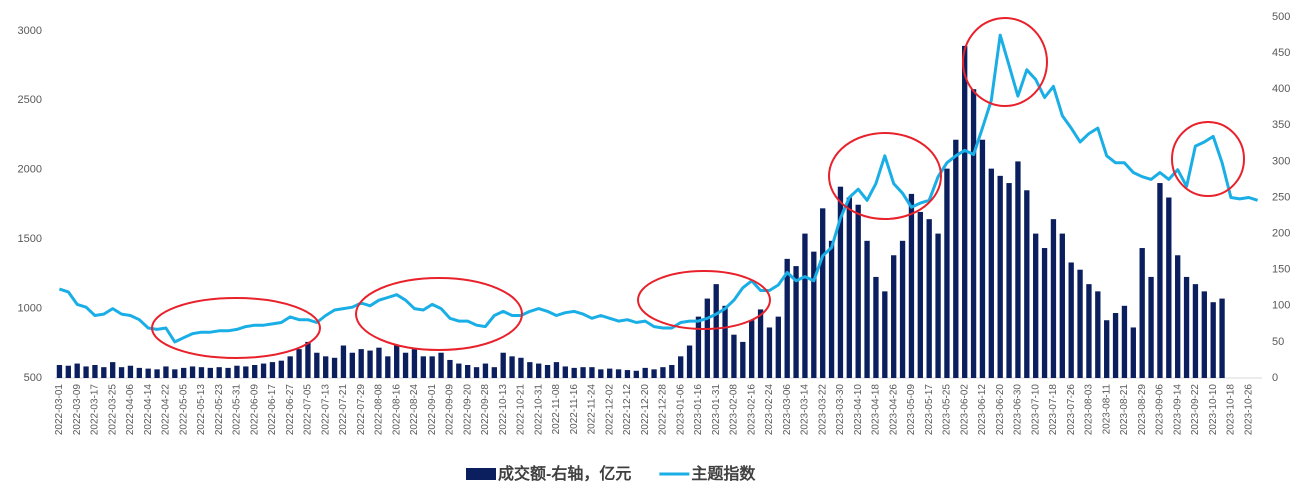  I want to click on x-tick-label: 2022-08-24, so click(414, 410).